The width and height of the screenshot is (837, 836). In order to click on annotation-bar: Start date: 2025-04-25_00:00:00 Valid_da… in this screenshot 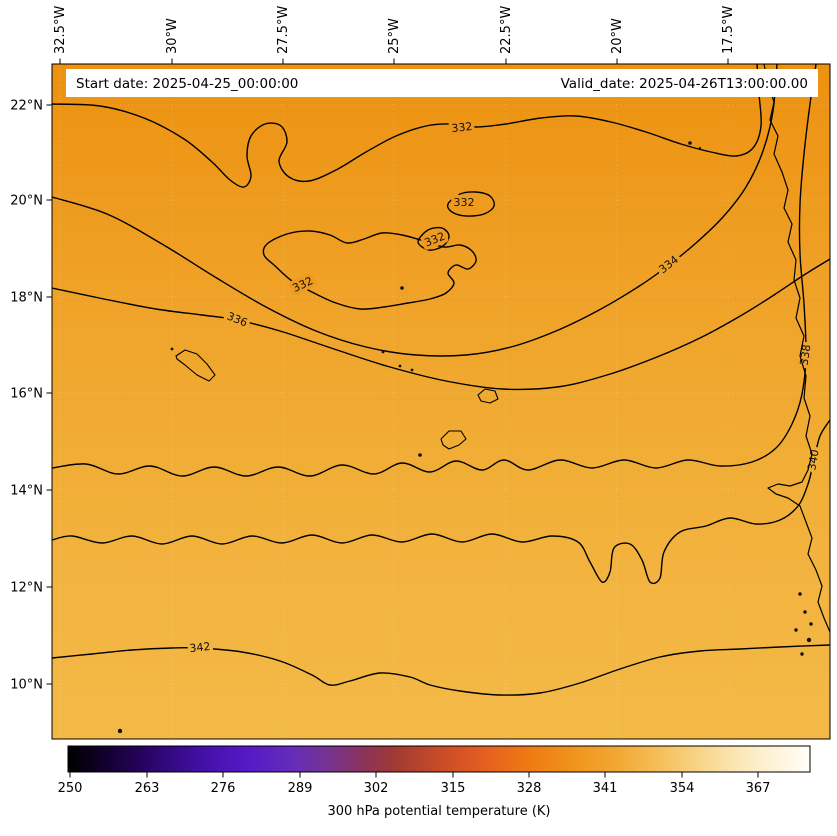, I will do `click(442, 83)`.